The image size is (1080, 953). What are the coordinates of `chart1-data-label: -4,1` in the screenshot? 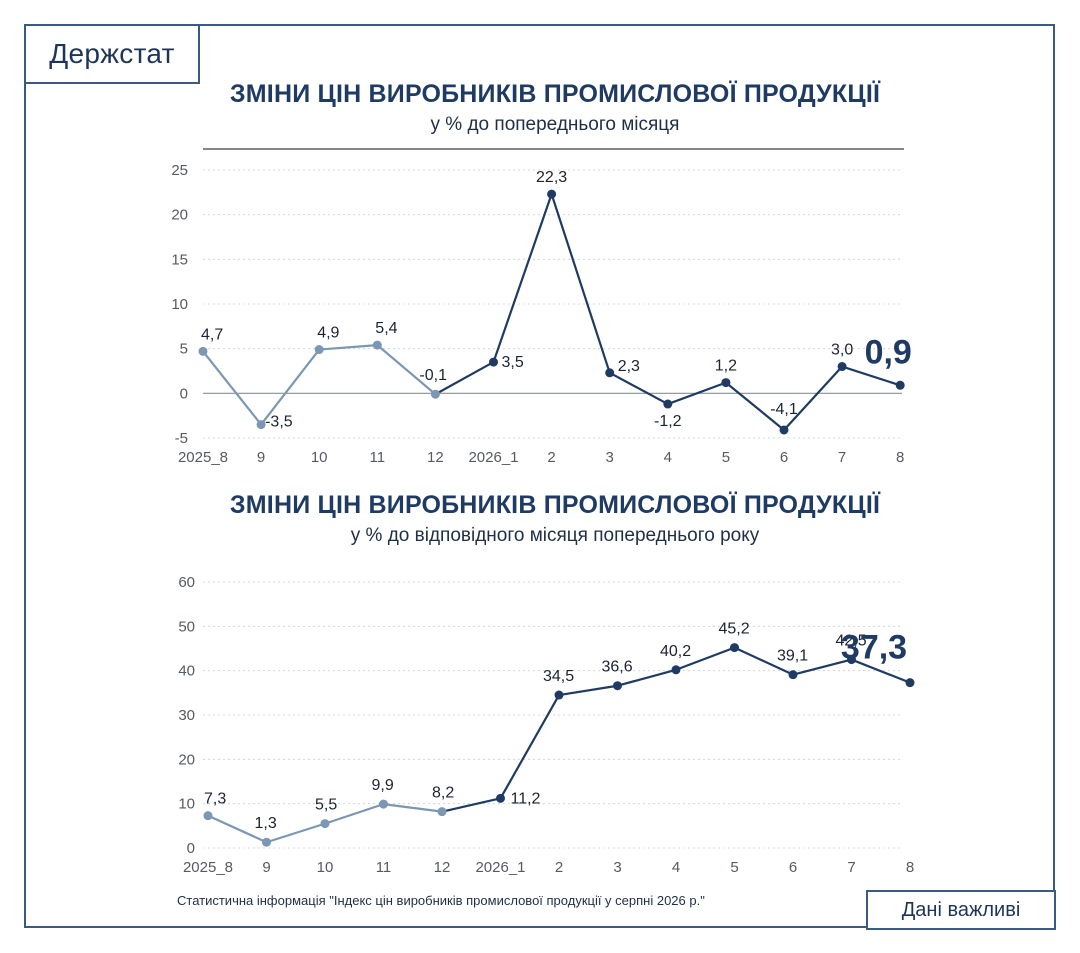 It's located at (784, 409).